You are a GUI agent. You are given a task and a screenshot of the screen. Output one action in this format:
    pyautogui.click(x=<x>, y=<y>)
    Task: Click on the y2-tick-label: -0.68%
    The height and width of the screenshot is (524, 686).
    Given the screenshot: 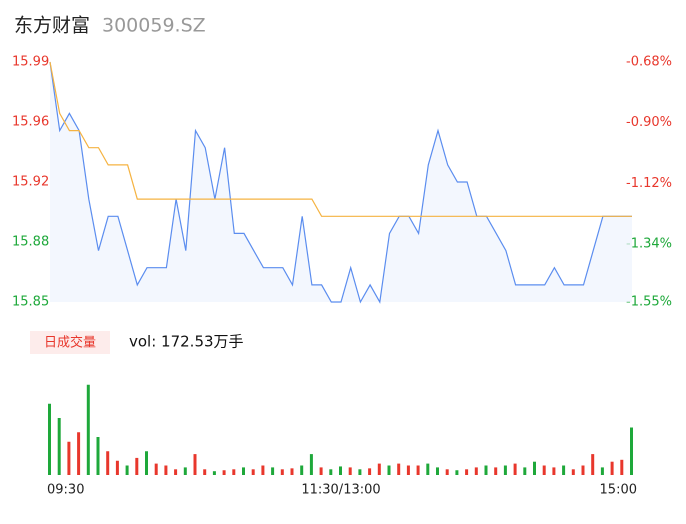 What is the action you would take?
    pyautogui.click(x=649, y=62)
    